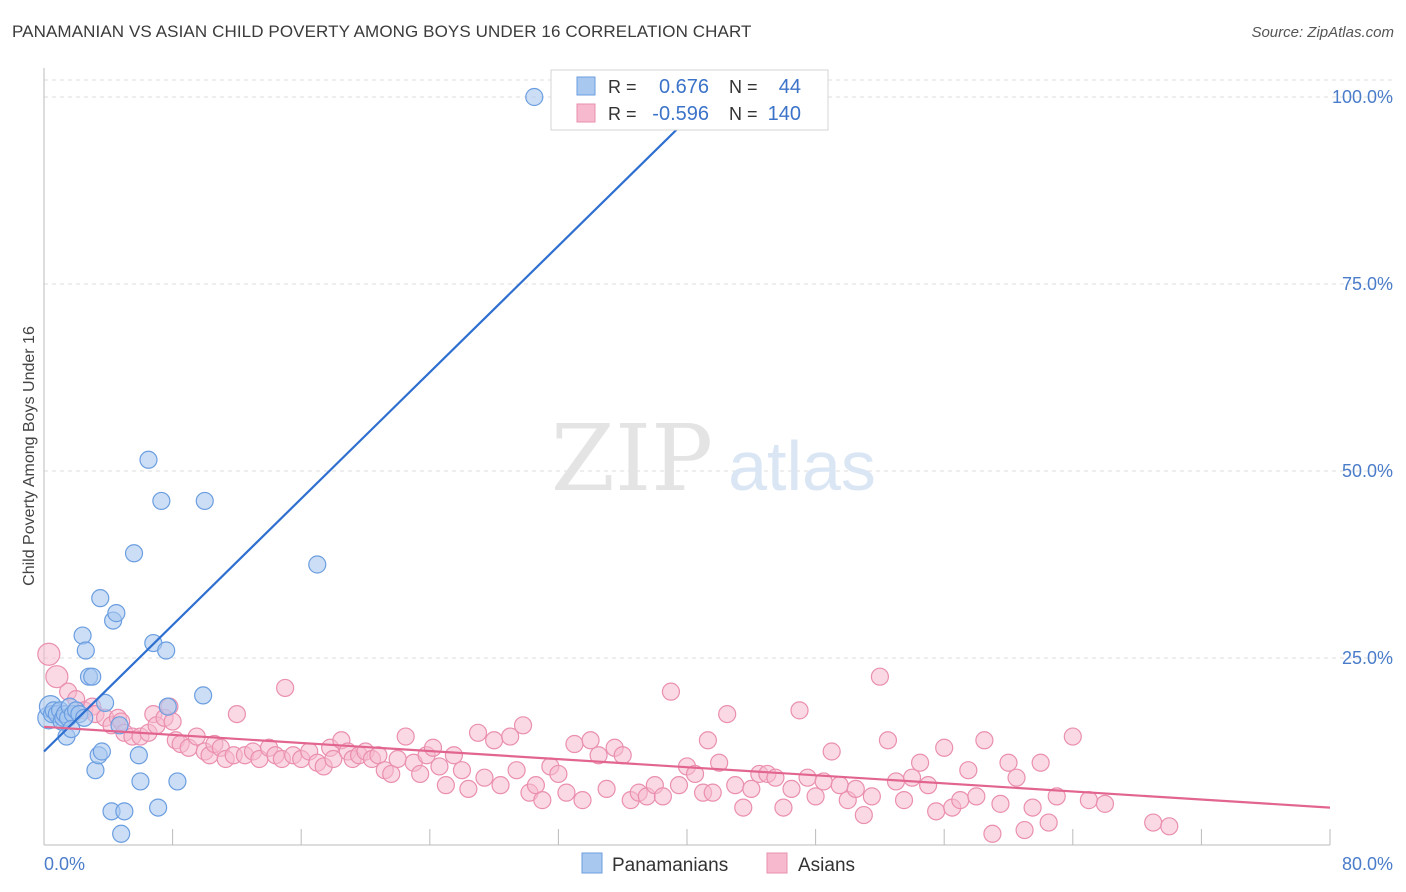 The image size is (1406, 892). I want to click on legend-n-label-1: N =, so click(743, 87).